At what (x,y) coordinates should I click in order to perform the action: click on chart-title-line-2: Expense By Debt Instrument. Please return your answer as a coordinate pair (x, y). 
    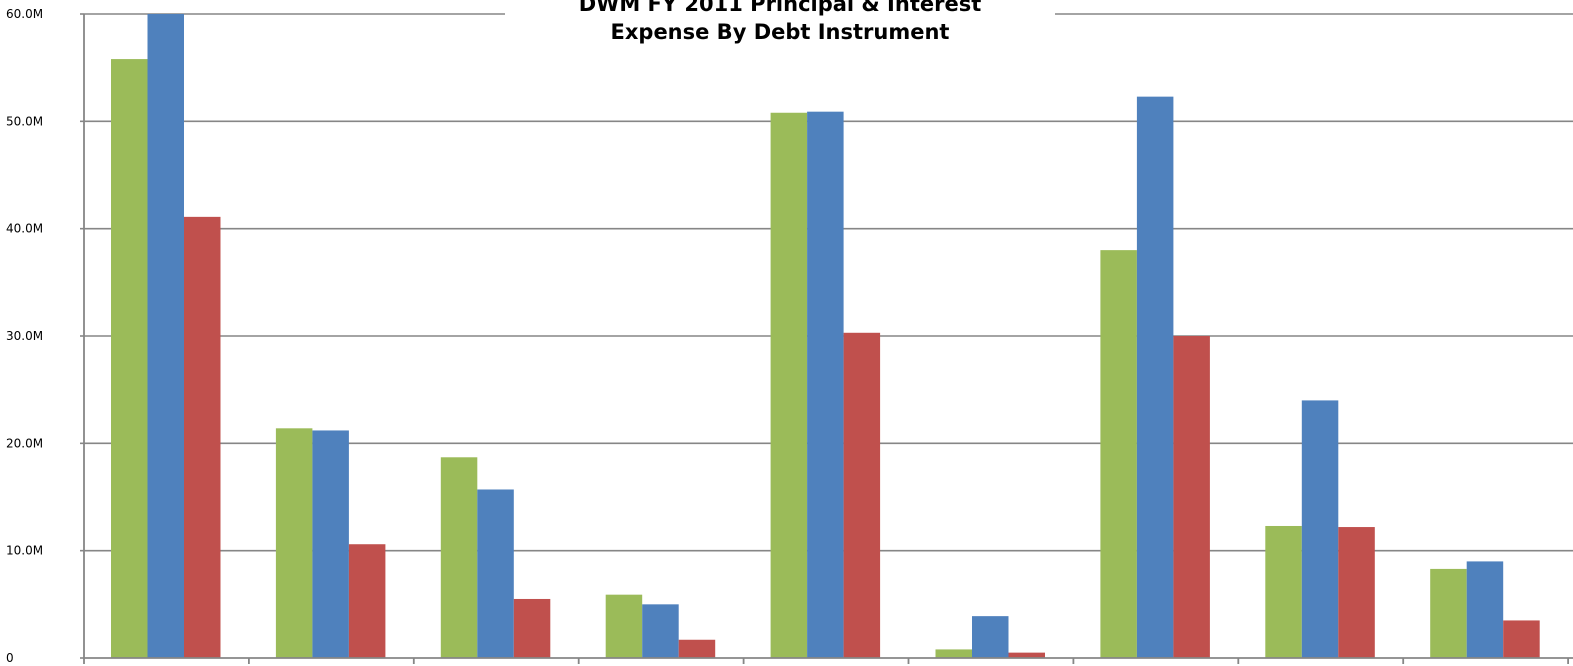
    Looking at the image, I should click on (780, 32).